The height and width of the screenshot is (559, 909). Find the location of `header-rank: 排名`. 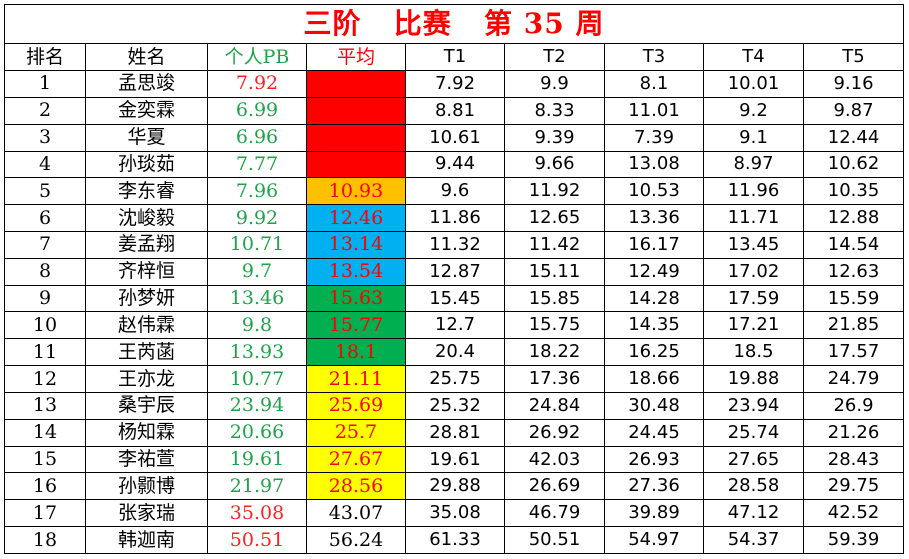

header-rank: 排名 is located at coordinates (45, 57).